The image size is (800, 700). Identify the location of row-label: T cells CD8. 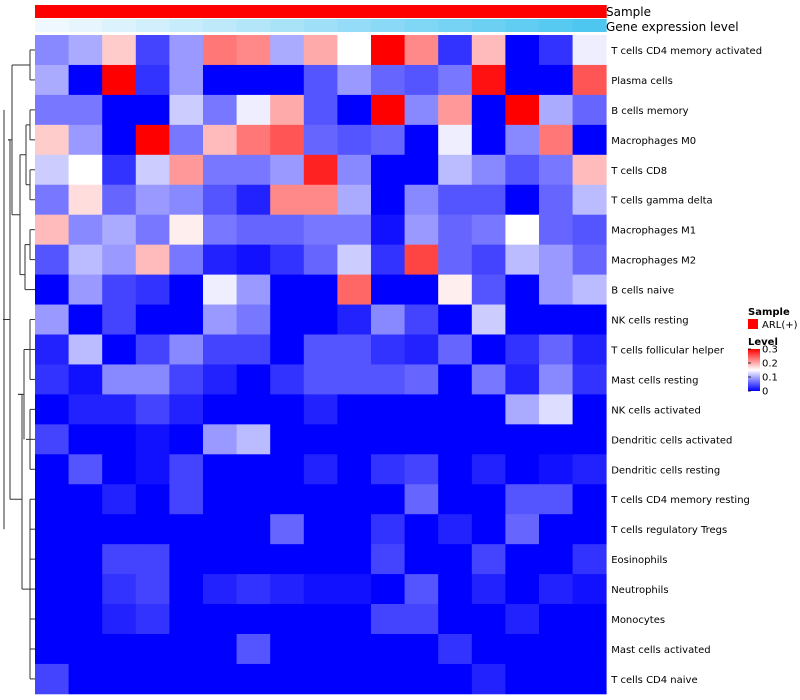
(638, 171).